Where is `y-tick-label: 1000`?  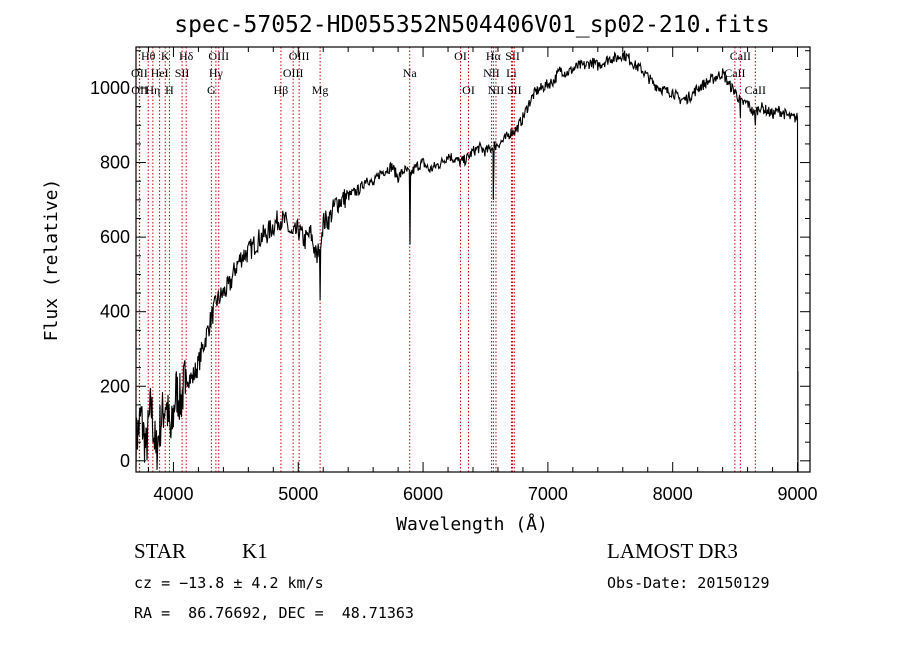 y-tick-label: 1000 is located at coordinates (110, 88).